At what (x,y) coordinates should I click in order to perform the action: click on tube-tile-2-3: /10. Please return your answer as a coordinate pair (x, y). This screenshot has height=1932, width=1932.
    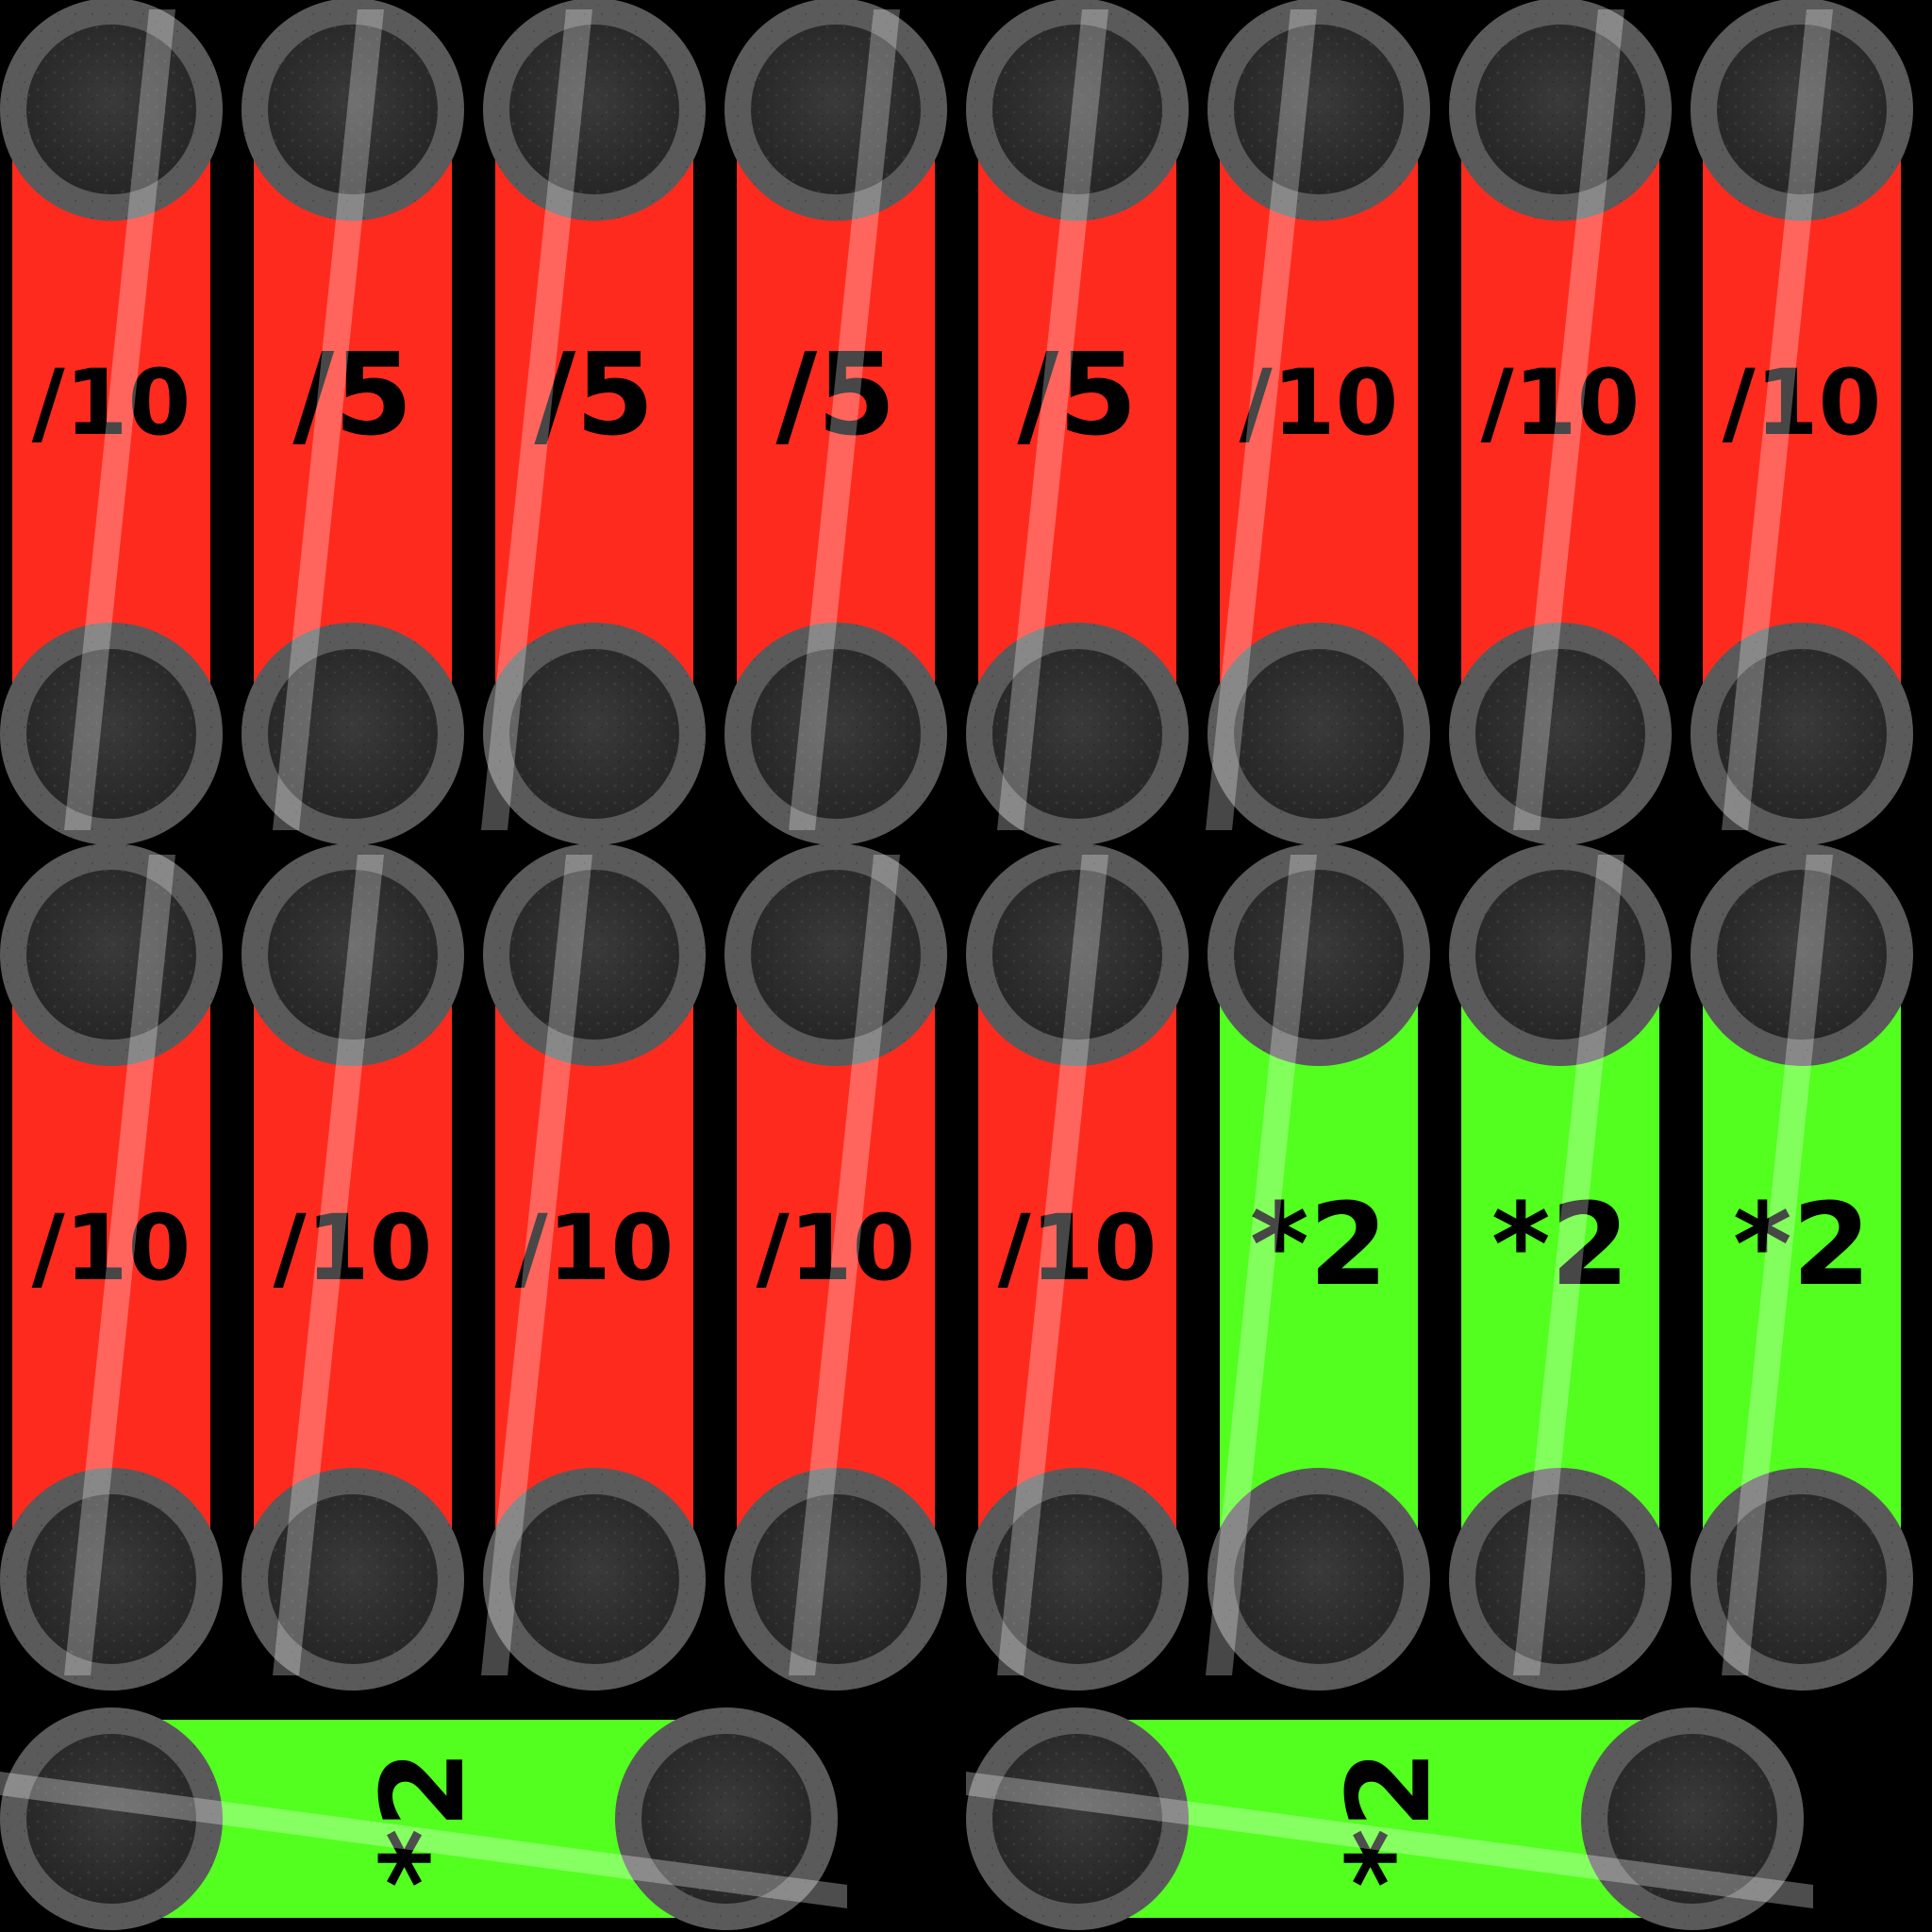
    Looking at the image, I should click on (594, 1266).